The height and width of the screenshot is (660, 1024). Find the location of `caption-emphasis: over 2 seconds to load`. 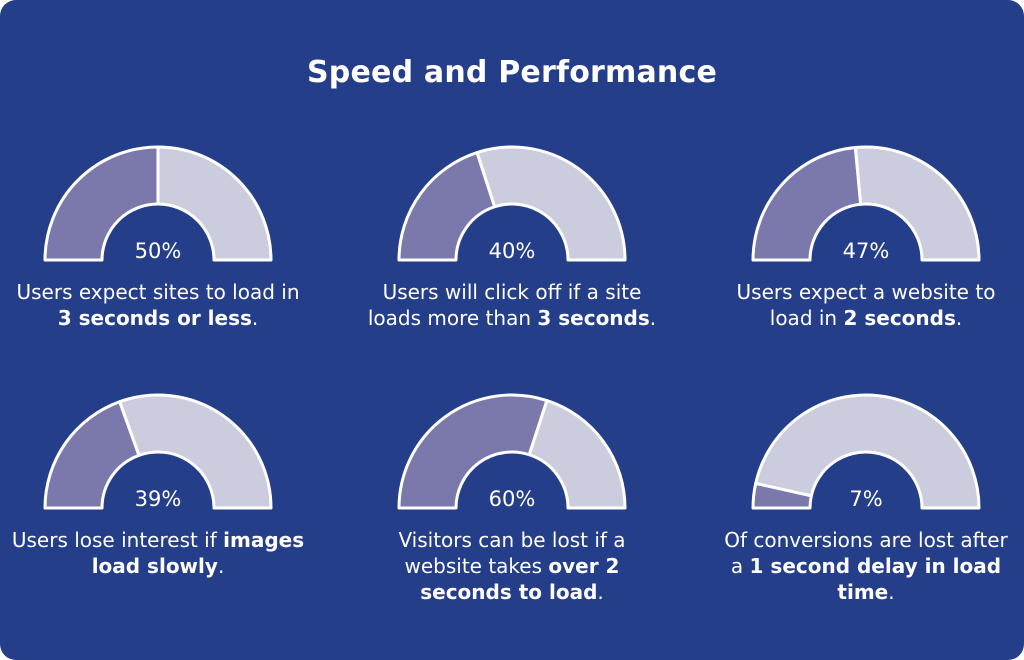

caption-emphasis: over 2 seconds to load is located at coordinates (520, 579).